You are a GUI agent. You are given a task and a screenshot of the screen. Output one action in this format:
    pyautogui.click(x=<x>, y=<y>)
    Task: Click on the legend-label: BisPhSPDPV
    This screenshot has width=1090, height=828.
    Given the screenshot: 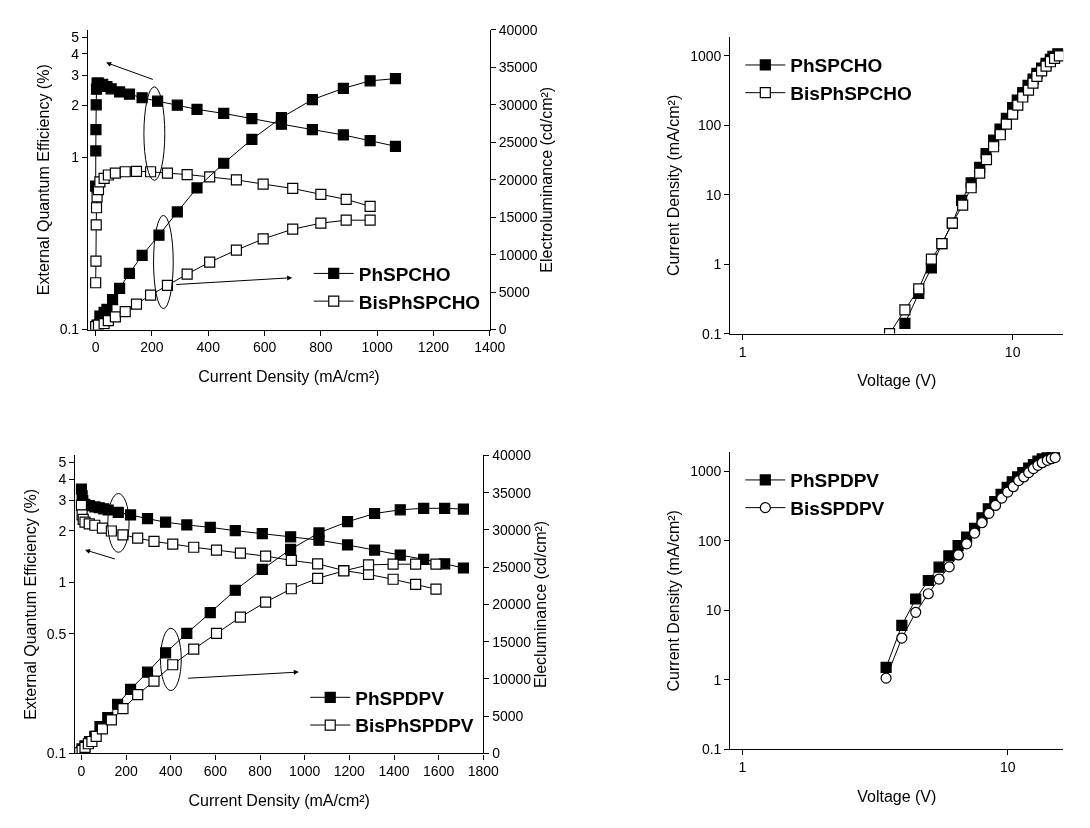 What is the action you would take?
    pyautogui.click(x=414, y=726)
    